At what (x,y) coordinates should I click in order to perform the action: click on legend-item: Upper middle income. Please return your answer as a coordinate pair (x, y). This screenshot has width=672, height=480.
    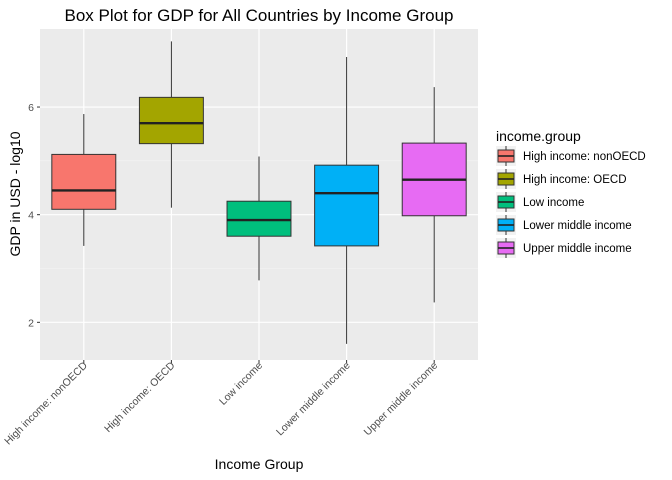
    Looking at the image, I should click on (564, 248).